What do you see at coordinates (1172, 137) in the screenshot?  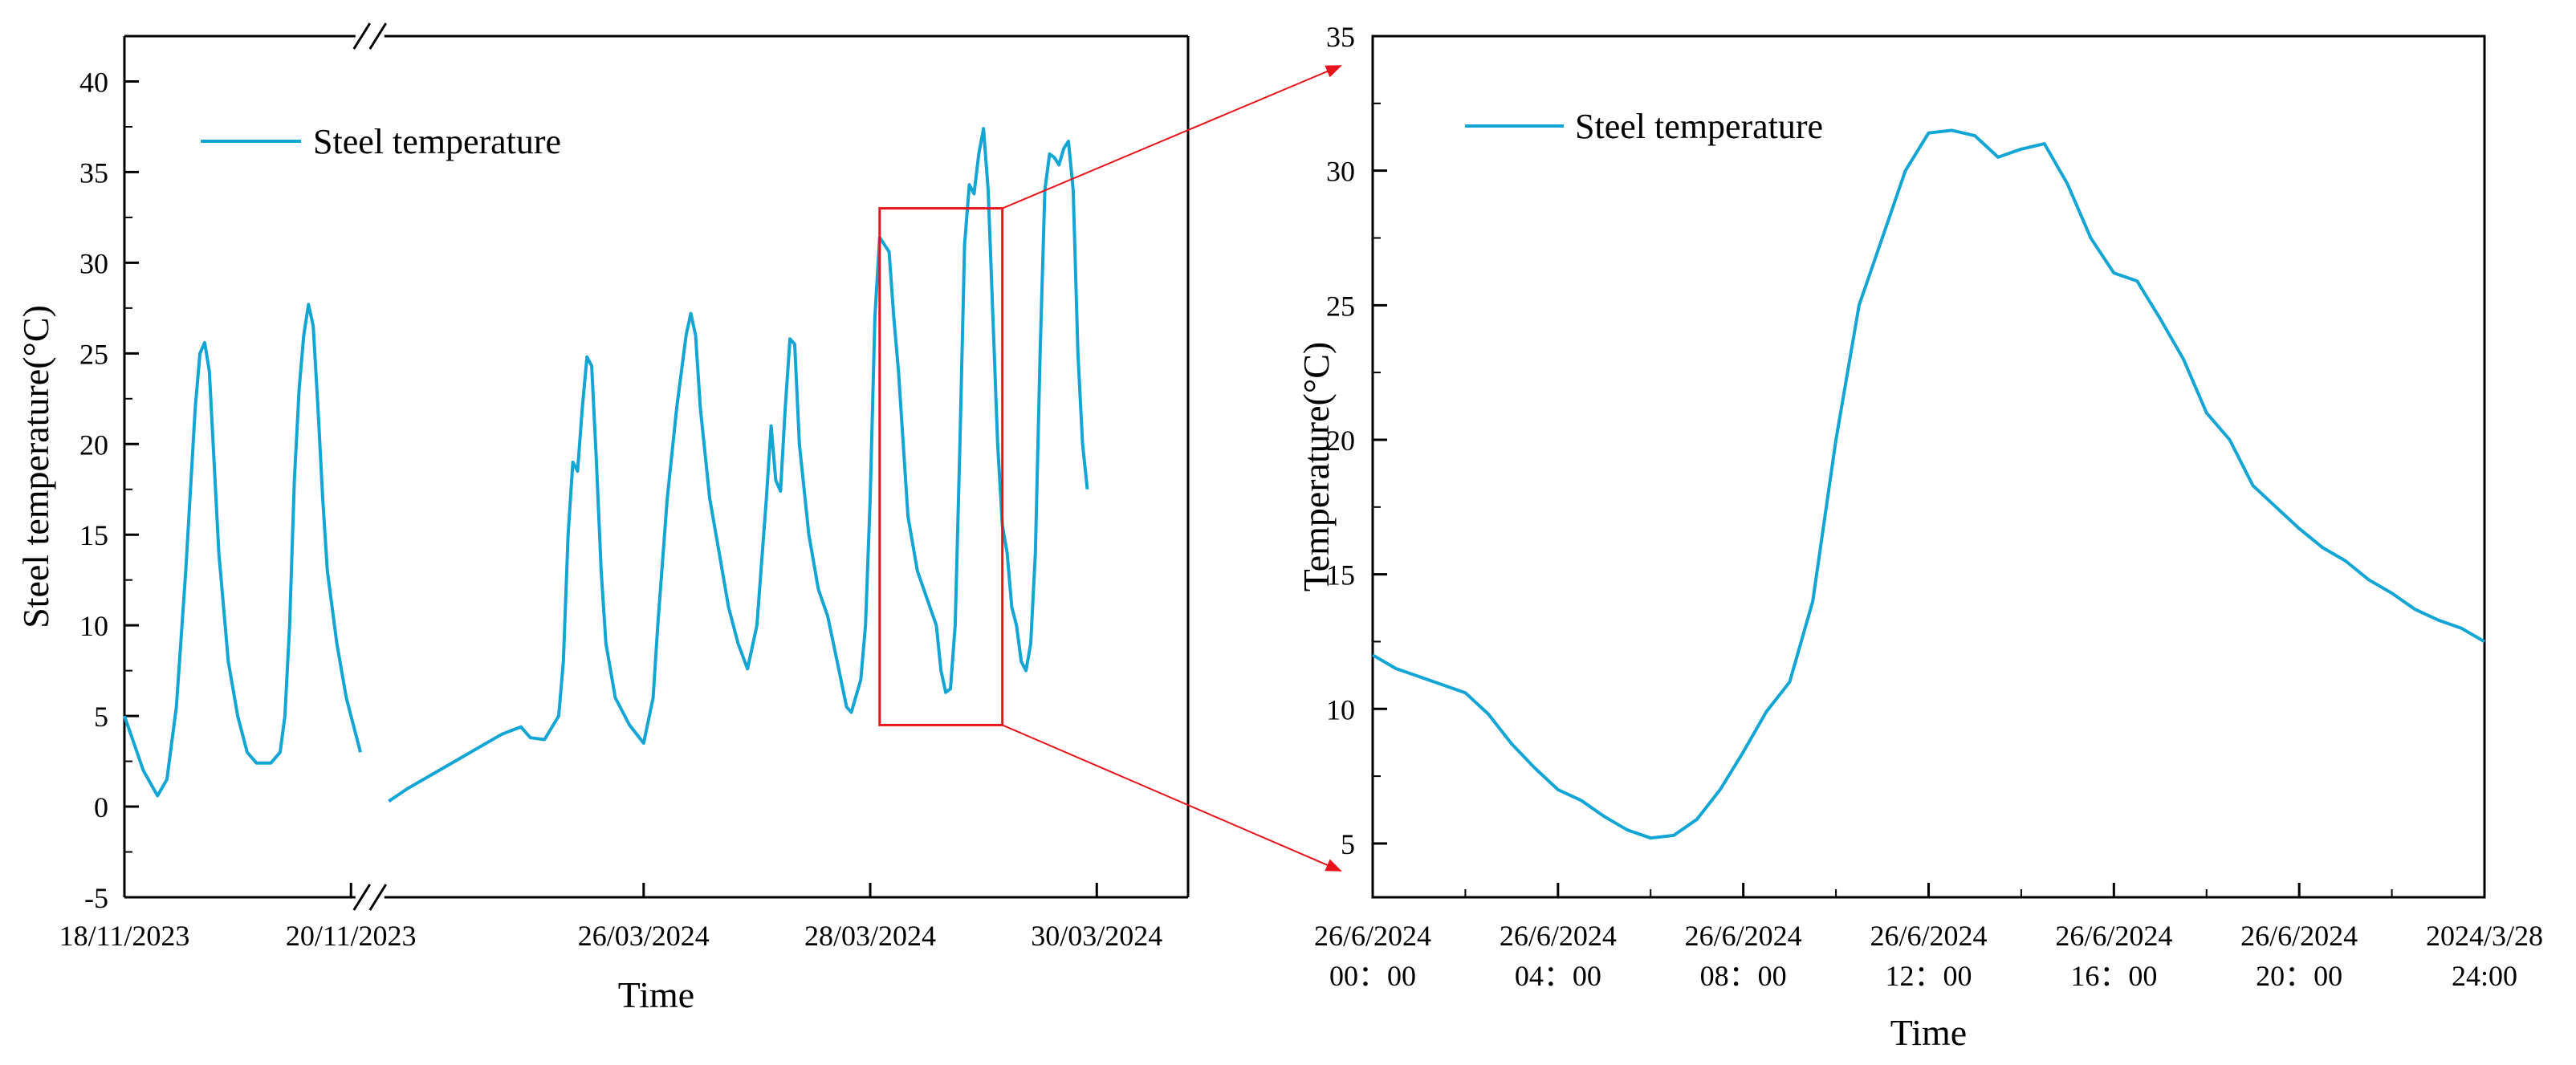 I see `zoom-arrow-top` at bounding box center [1172, 137].